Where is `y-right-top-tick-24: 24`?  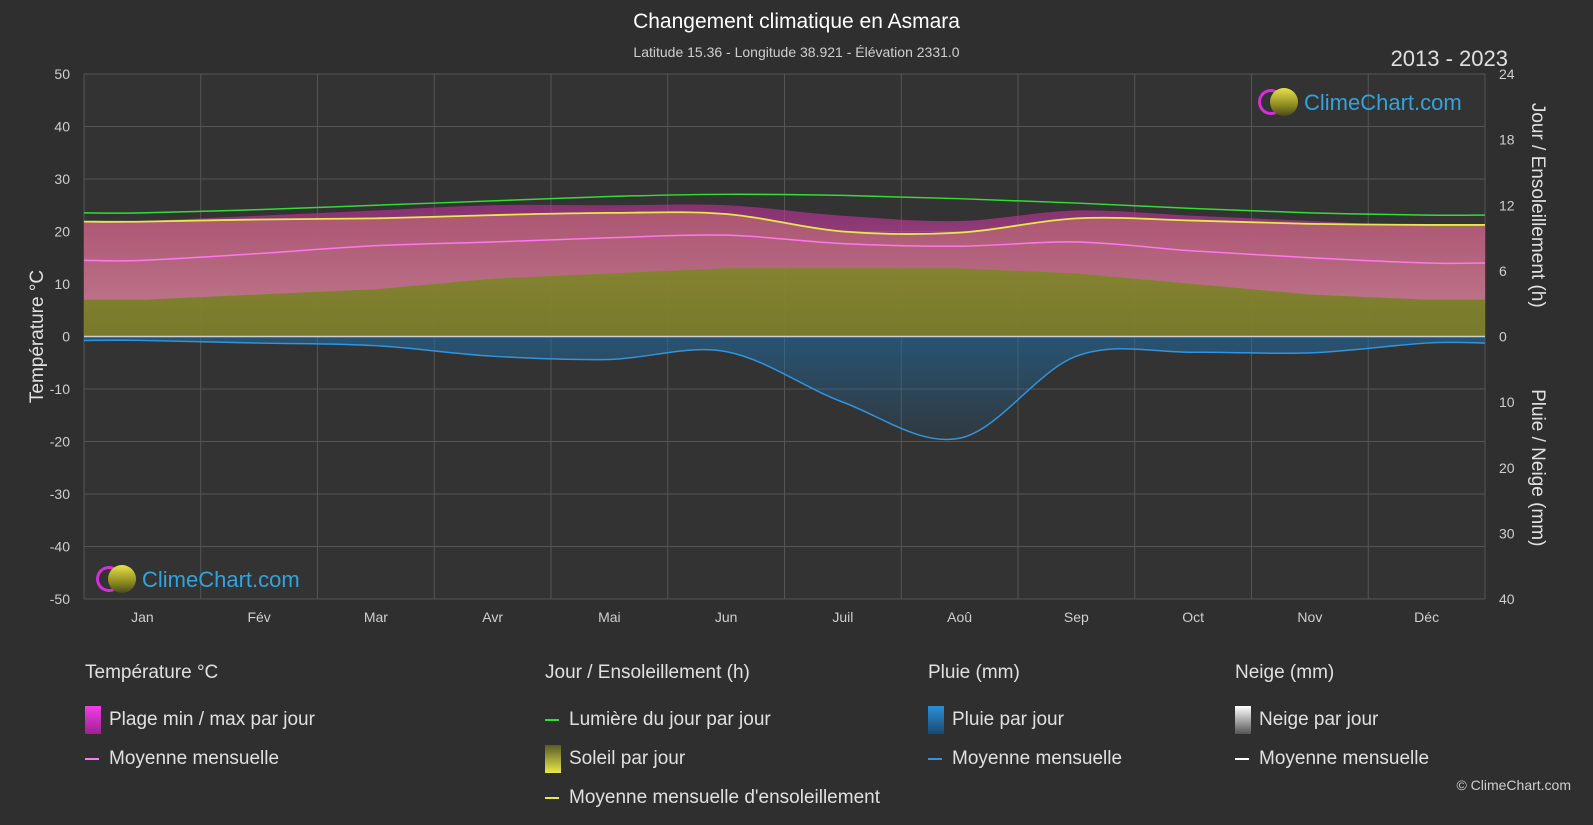 y-right-top-tick-24: 24 is located at coordinates (1507, 74).